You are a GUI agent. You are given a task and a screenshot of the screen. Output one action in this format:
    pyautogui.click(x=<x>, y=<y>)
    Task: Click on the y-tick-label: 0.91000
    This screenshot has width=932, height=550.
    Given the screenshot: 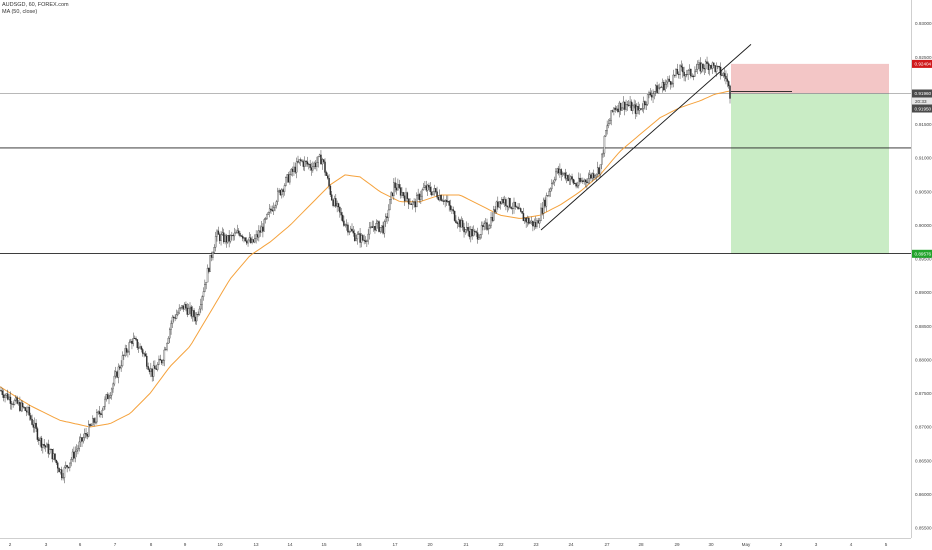 What is the action you would take?
    pyautogui.click(x=923, y=158)
    